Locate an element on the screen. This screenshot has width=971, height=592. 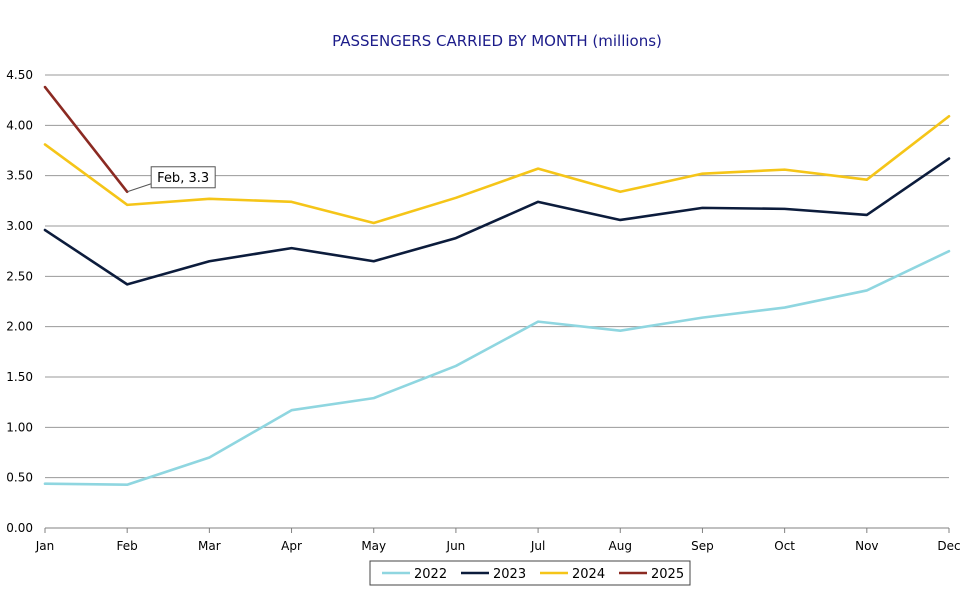
x-axis-ticks: Jan Feb Mar Apr May Jun Jul Aug Sep Oct Nov Dec is located at coordinates (498, 540).